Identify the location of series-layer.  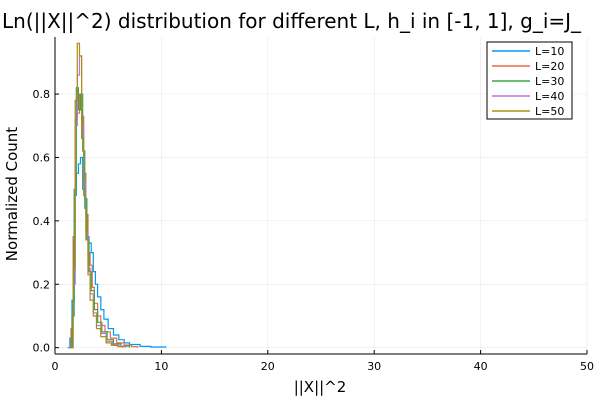
(117, 195).